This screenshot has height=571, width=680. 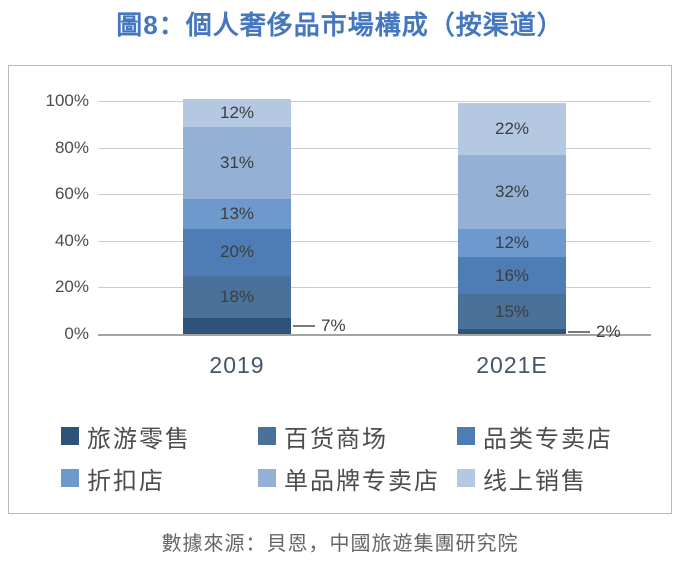 I want to click on legend-label: 折扣店, so click(x=126, y=481).